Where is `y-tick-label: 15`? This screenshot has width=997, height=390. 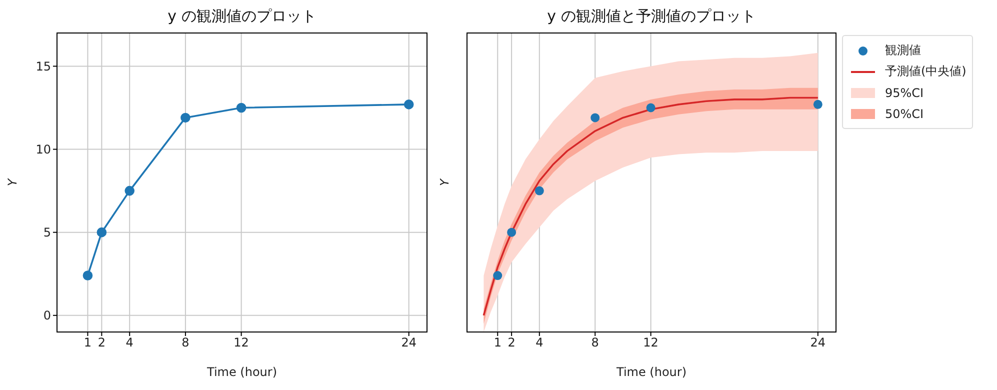 y-tick-label: 15 is located at coordinates (43, 66).